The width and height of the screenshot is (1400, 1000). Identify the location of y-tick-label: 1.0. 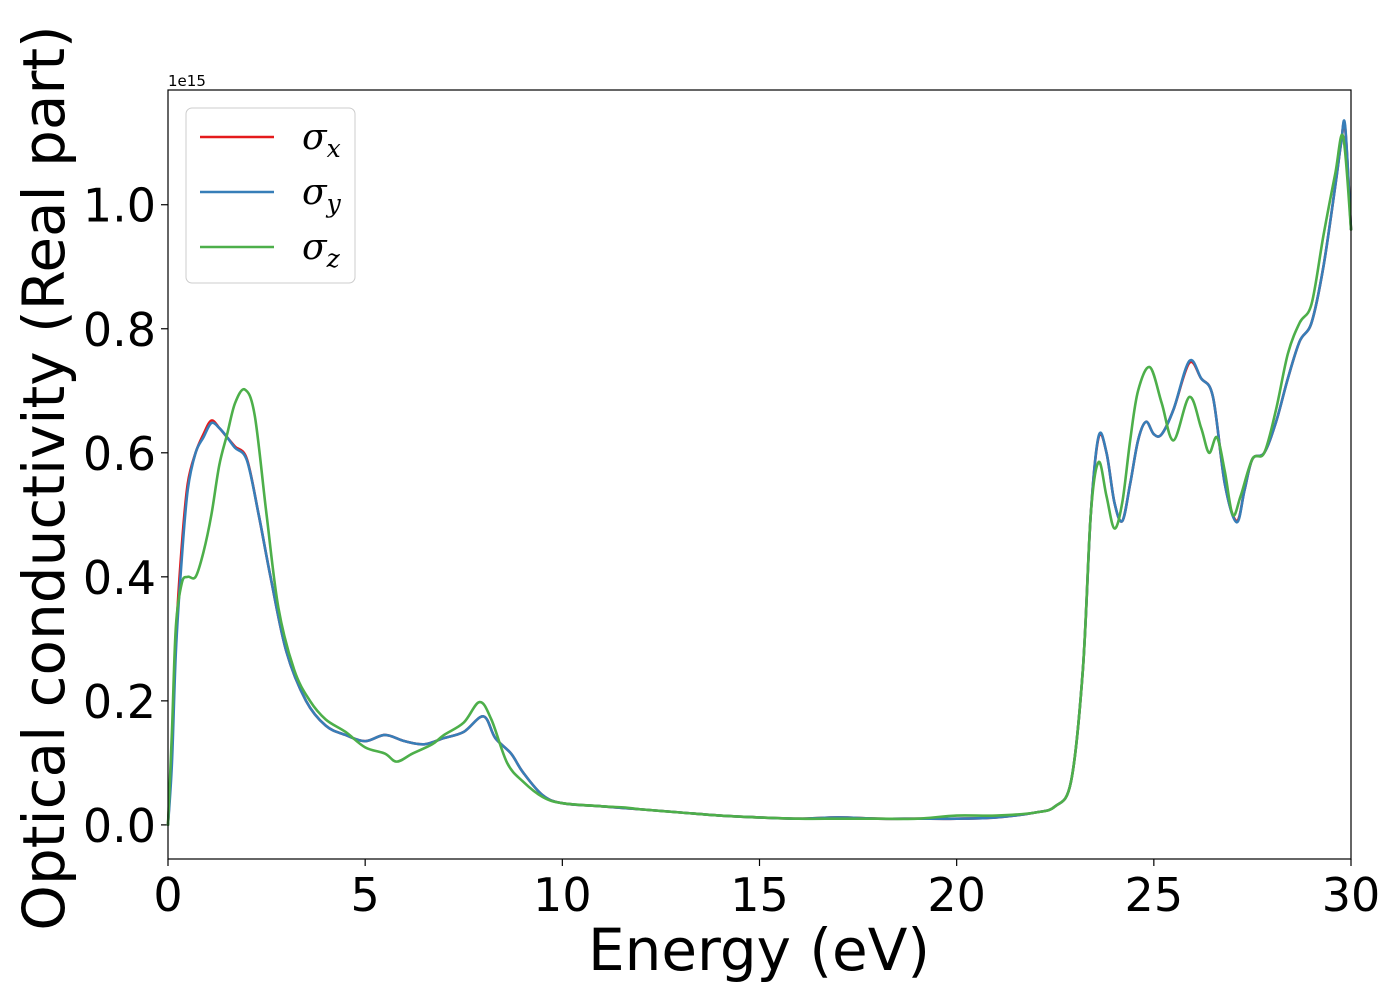
(119, 206).